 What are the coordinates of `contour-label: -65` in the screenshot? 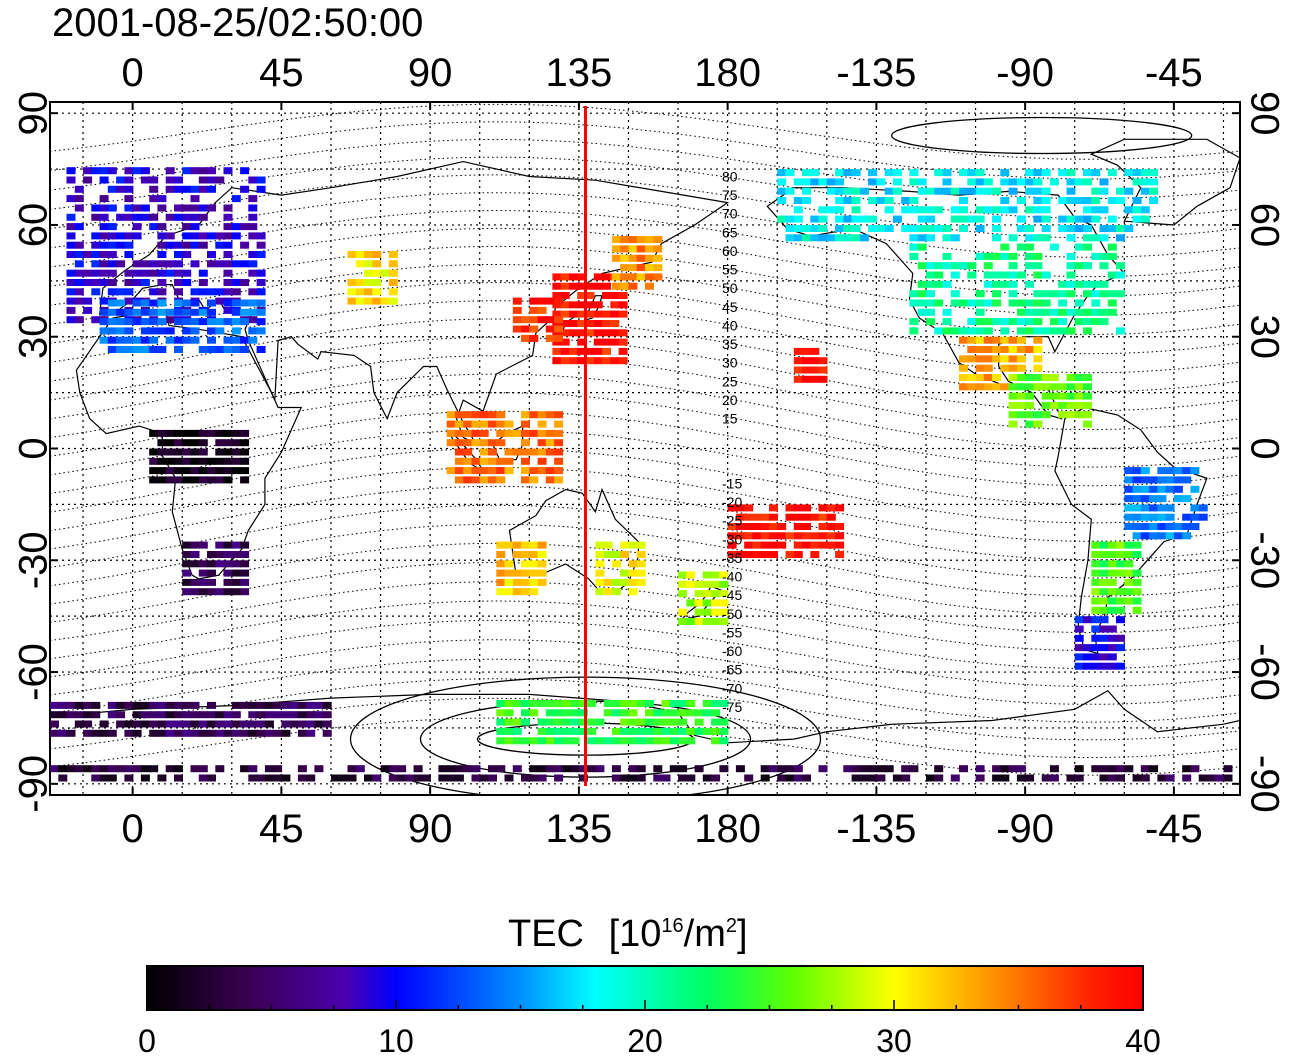 It's located at (732, 670).